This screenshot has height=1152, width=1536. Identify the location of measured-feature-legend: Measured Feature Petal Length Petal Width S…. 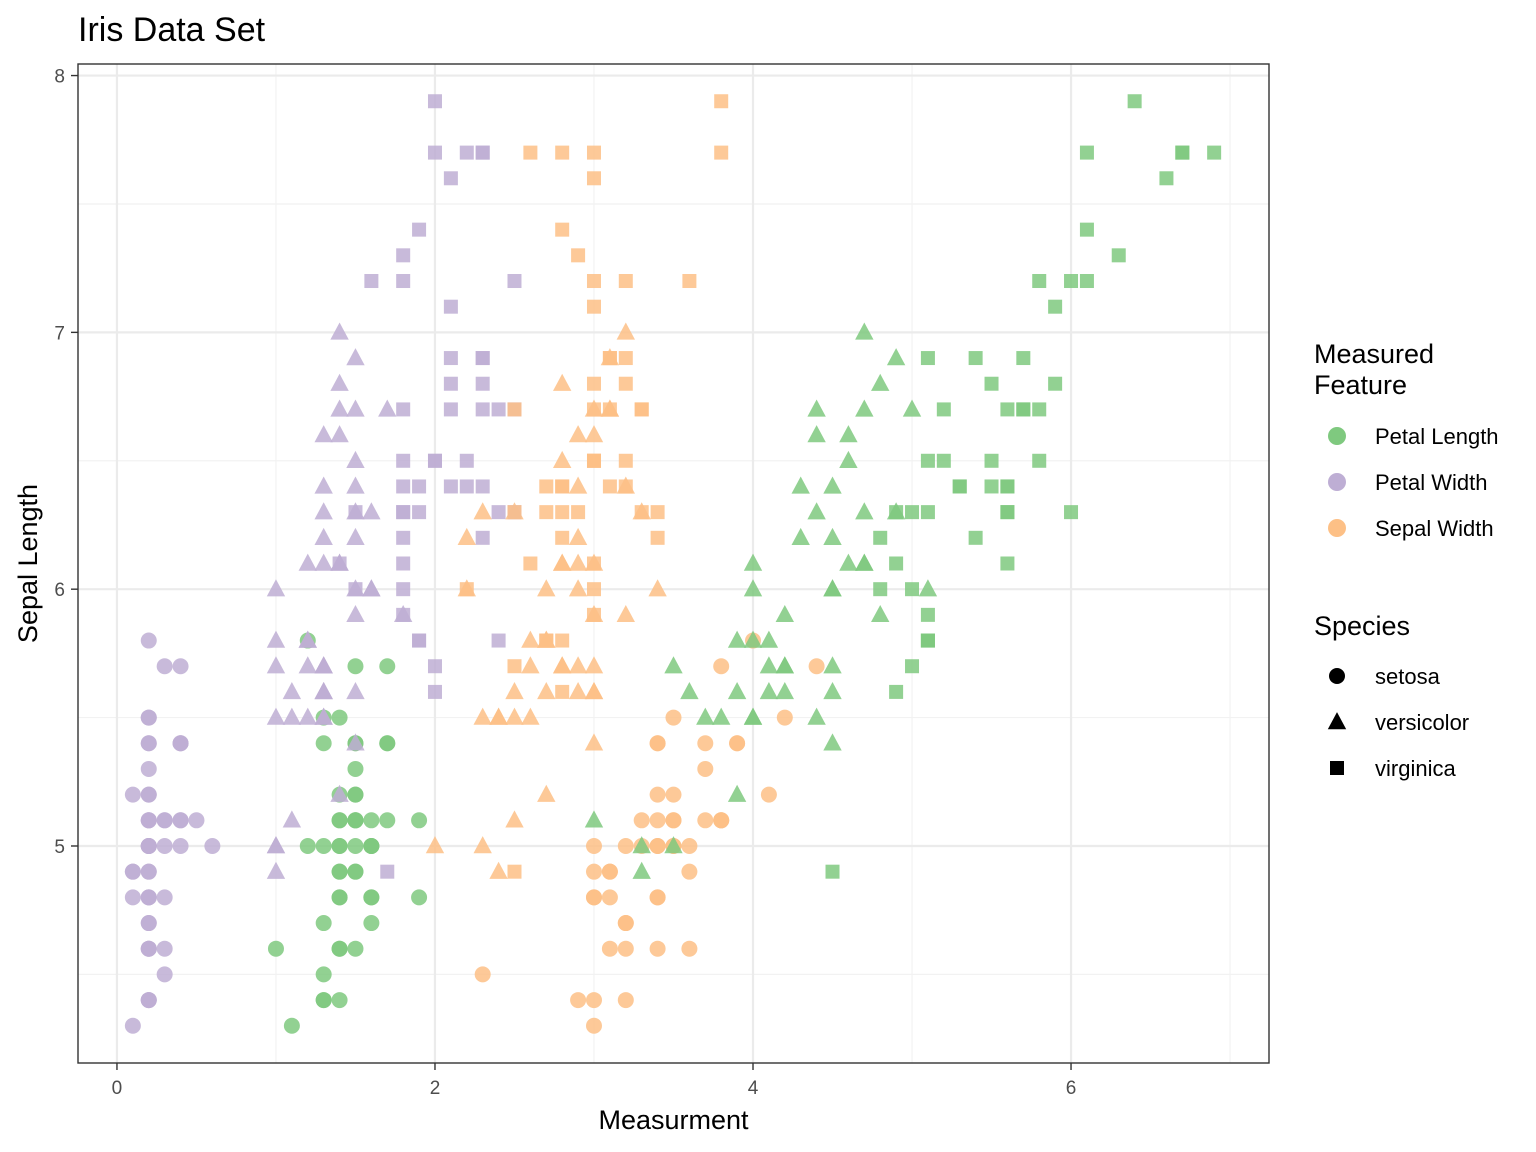
(1406, 440).